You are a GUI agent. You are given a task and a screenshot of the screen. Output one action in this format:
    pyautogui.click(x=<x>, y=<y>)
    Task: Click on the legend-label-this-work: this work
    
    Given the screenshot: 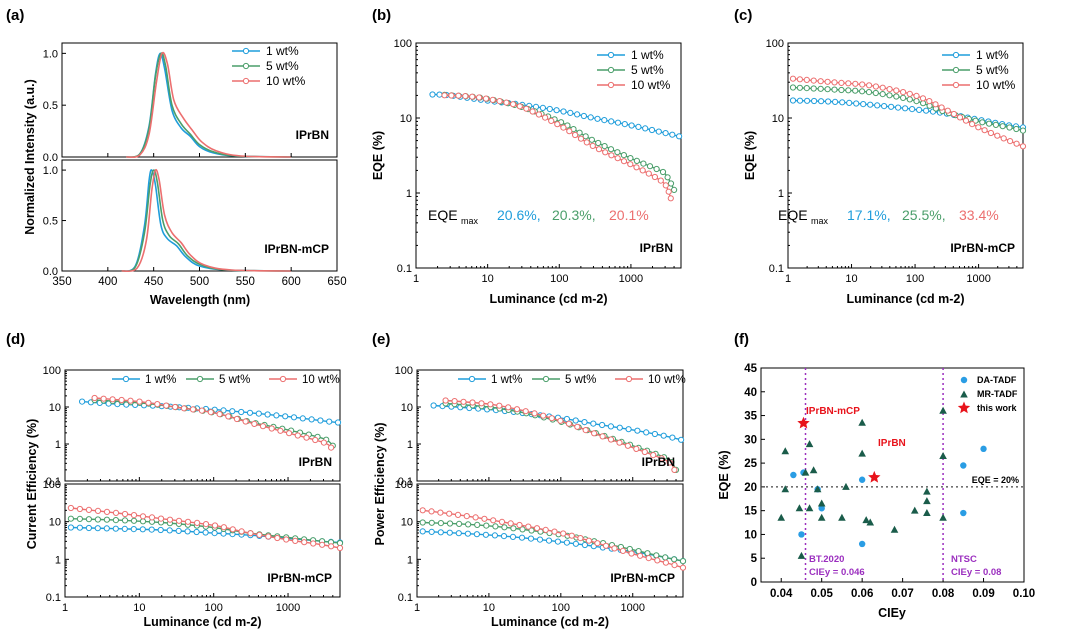 What is the action you would take?
    pyautogui.click(x=997, y=408)
    